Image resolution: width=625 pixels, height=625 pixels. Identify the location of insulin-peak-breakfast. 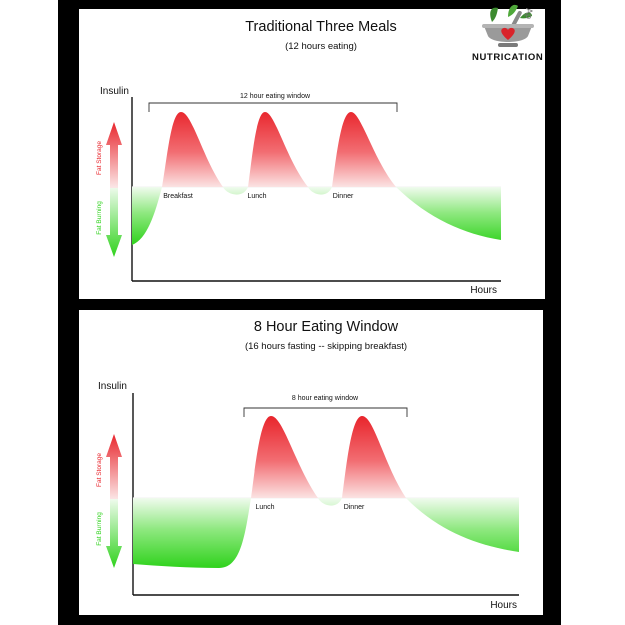
(192, 149).